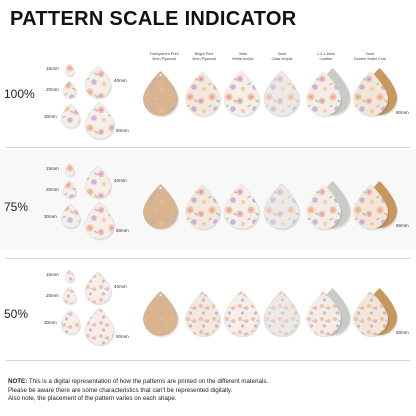 Image resolution: width=416 pixels, height=416 pixels. Describe the element at coordinates (326, 56) in the screenshot. I see `column-header: 1.4-1.8mm Leather` at that location.